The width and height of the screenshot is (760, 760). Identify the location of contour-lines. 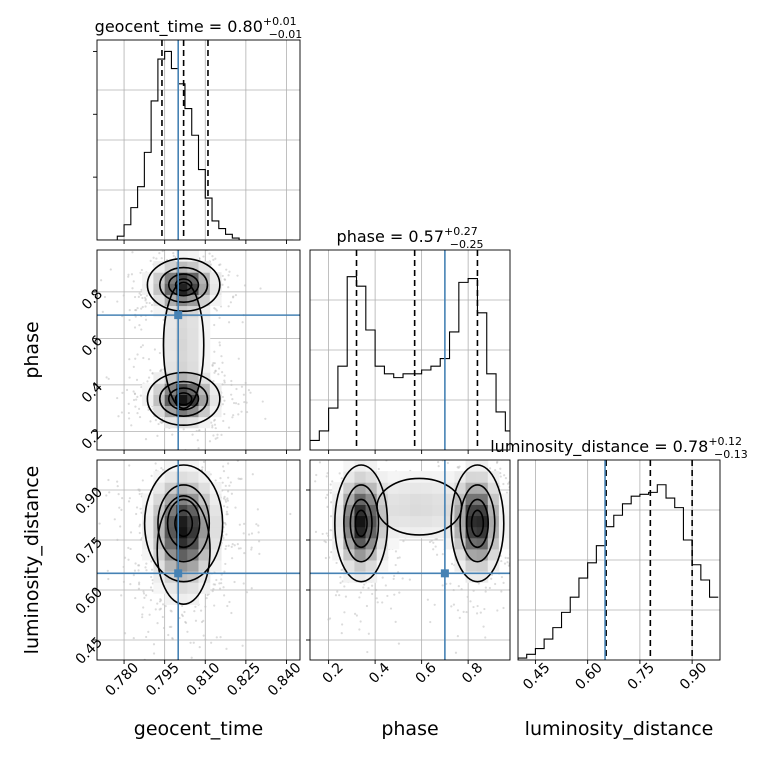
(183, 534).